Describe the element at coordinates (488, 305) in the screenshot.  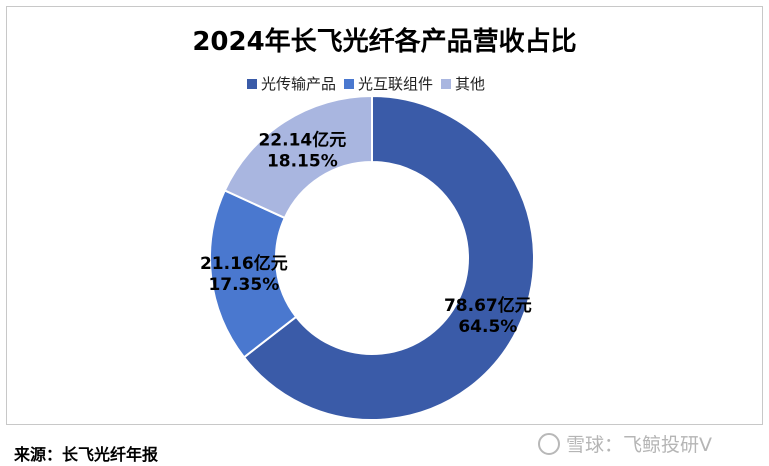
I see `data-label-value: 78.67亿元` at that location.